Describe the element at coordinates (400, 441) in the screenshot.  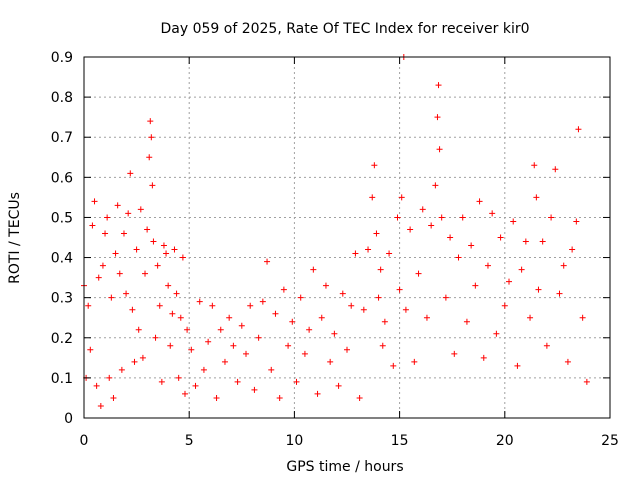
I see `x-tick-label: 15` at that location.